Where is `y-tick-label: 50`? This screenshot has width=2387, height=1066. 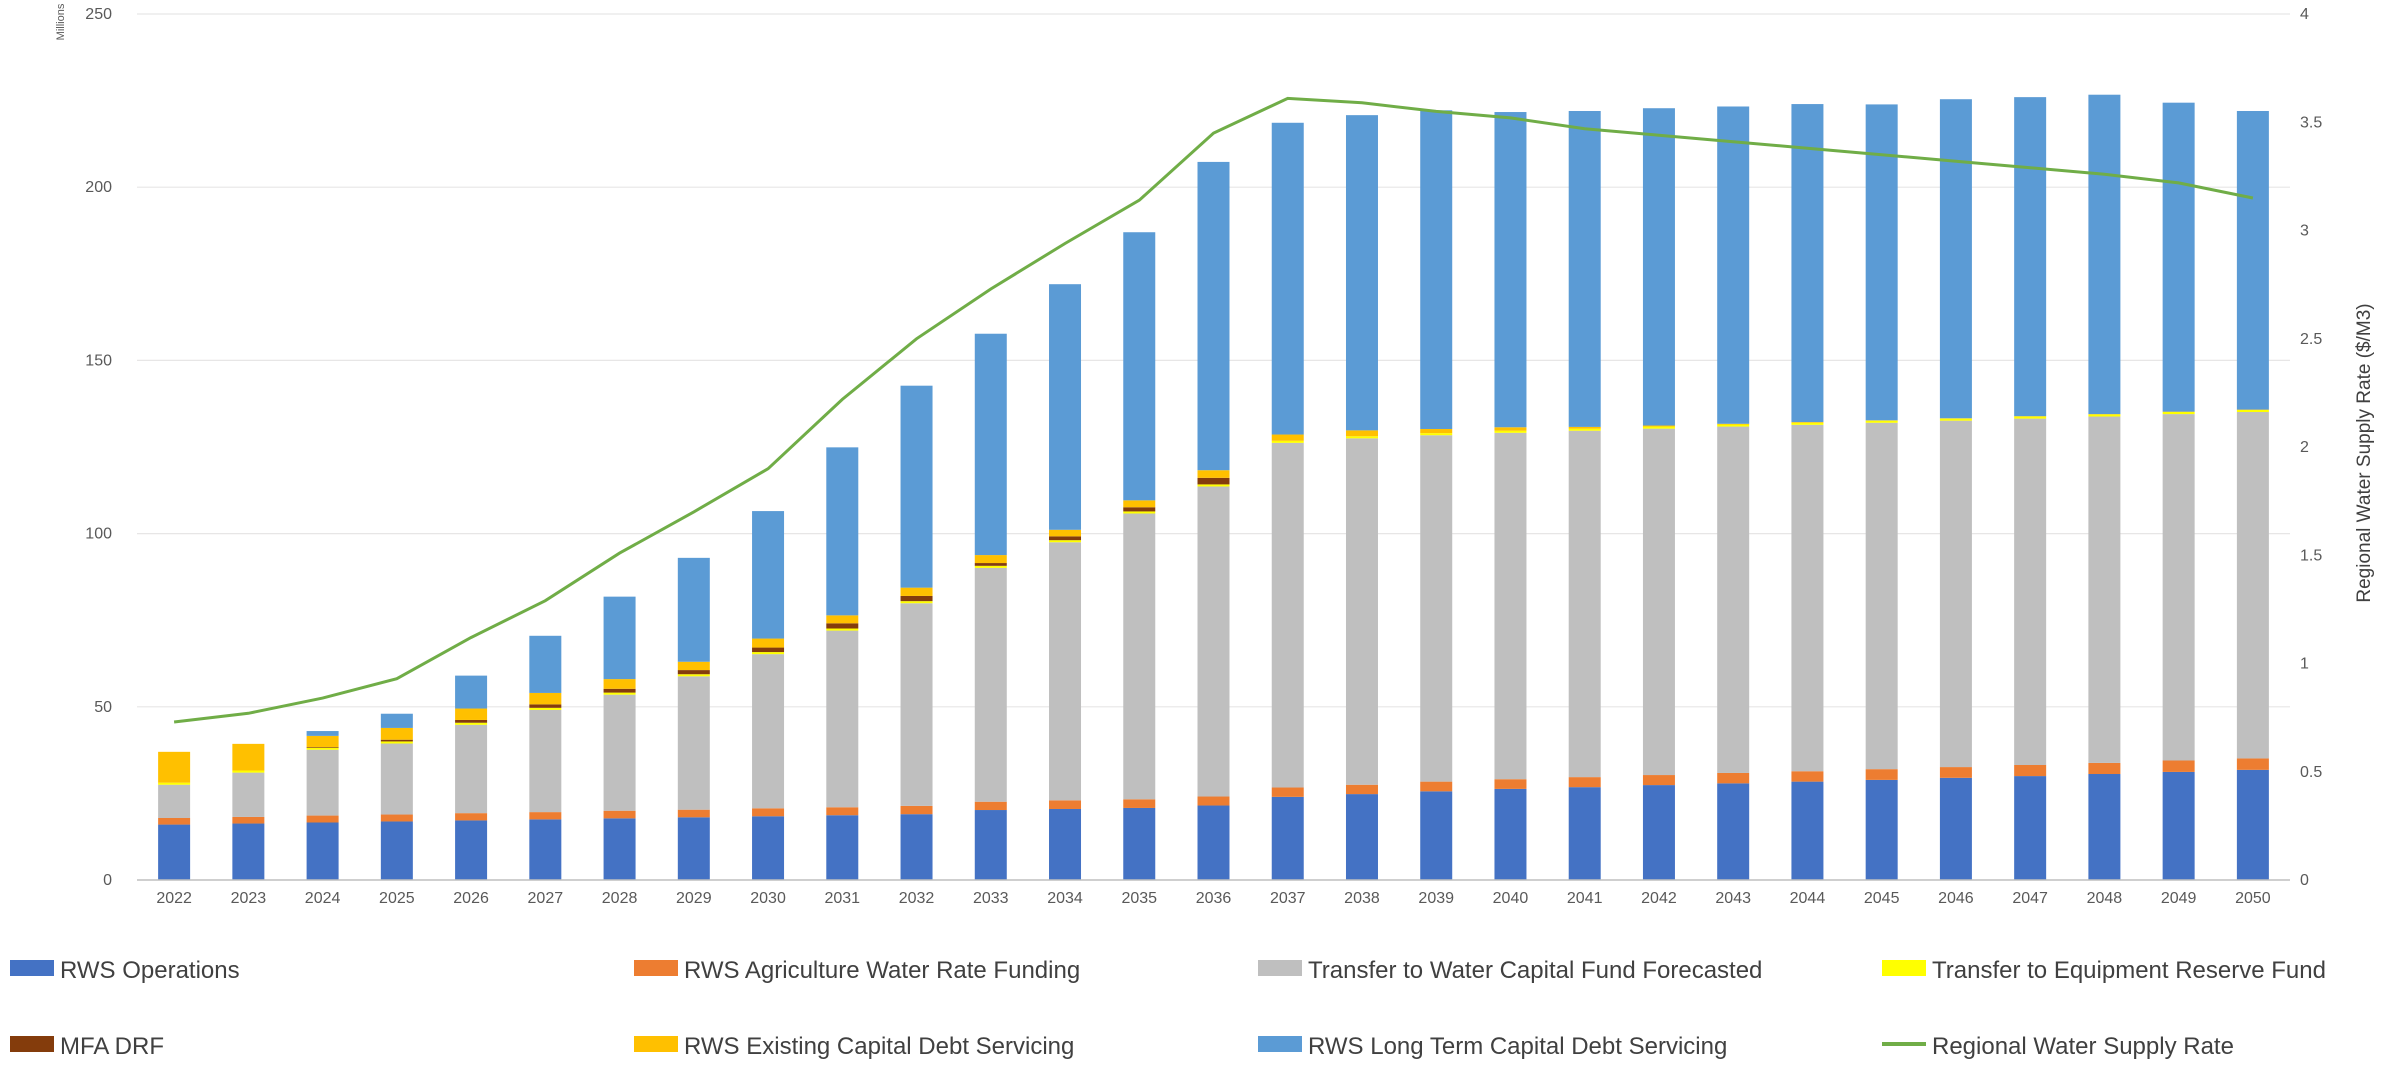 y-tick-label: 50 is located at coordinates (103, 707).